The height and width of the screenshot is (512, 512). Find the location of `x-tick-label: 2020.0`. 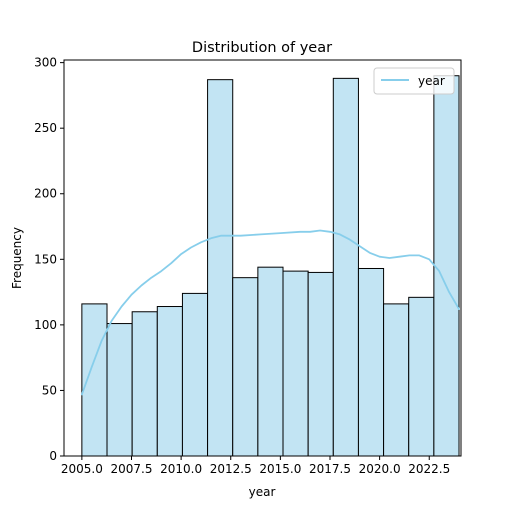

x-tick-label: 2020.0 is located at coordinates (380, 469).